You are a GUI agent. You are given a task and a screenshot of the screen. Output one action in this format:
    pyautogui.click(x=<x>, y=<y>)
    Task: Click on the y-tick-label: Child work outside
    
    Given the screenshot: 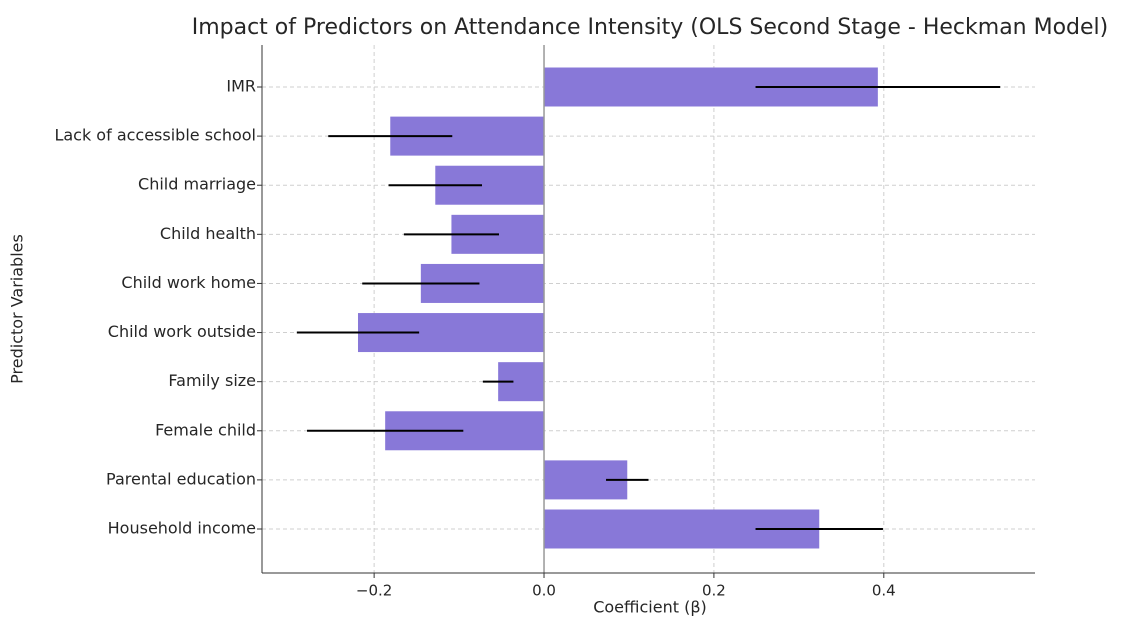 What is the action you would take?
    pyautogui.click(x=182, y=331)
    